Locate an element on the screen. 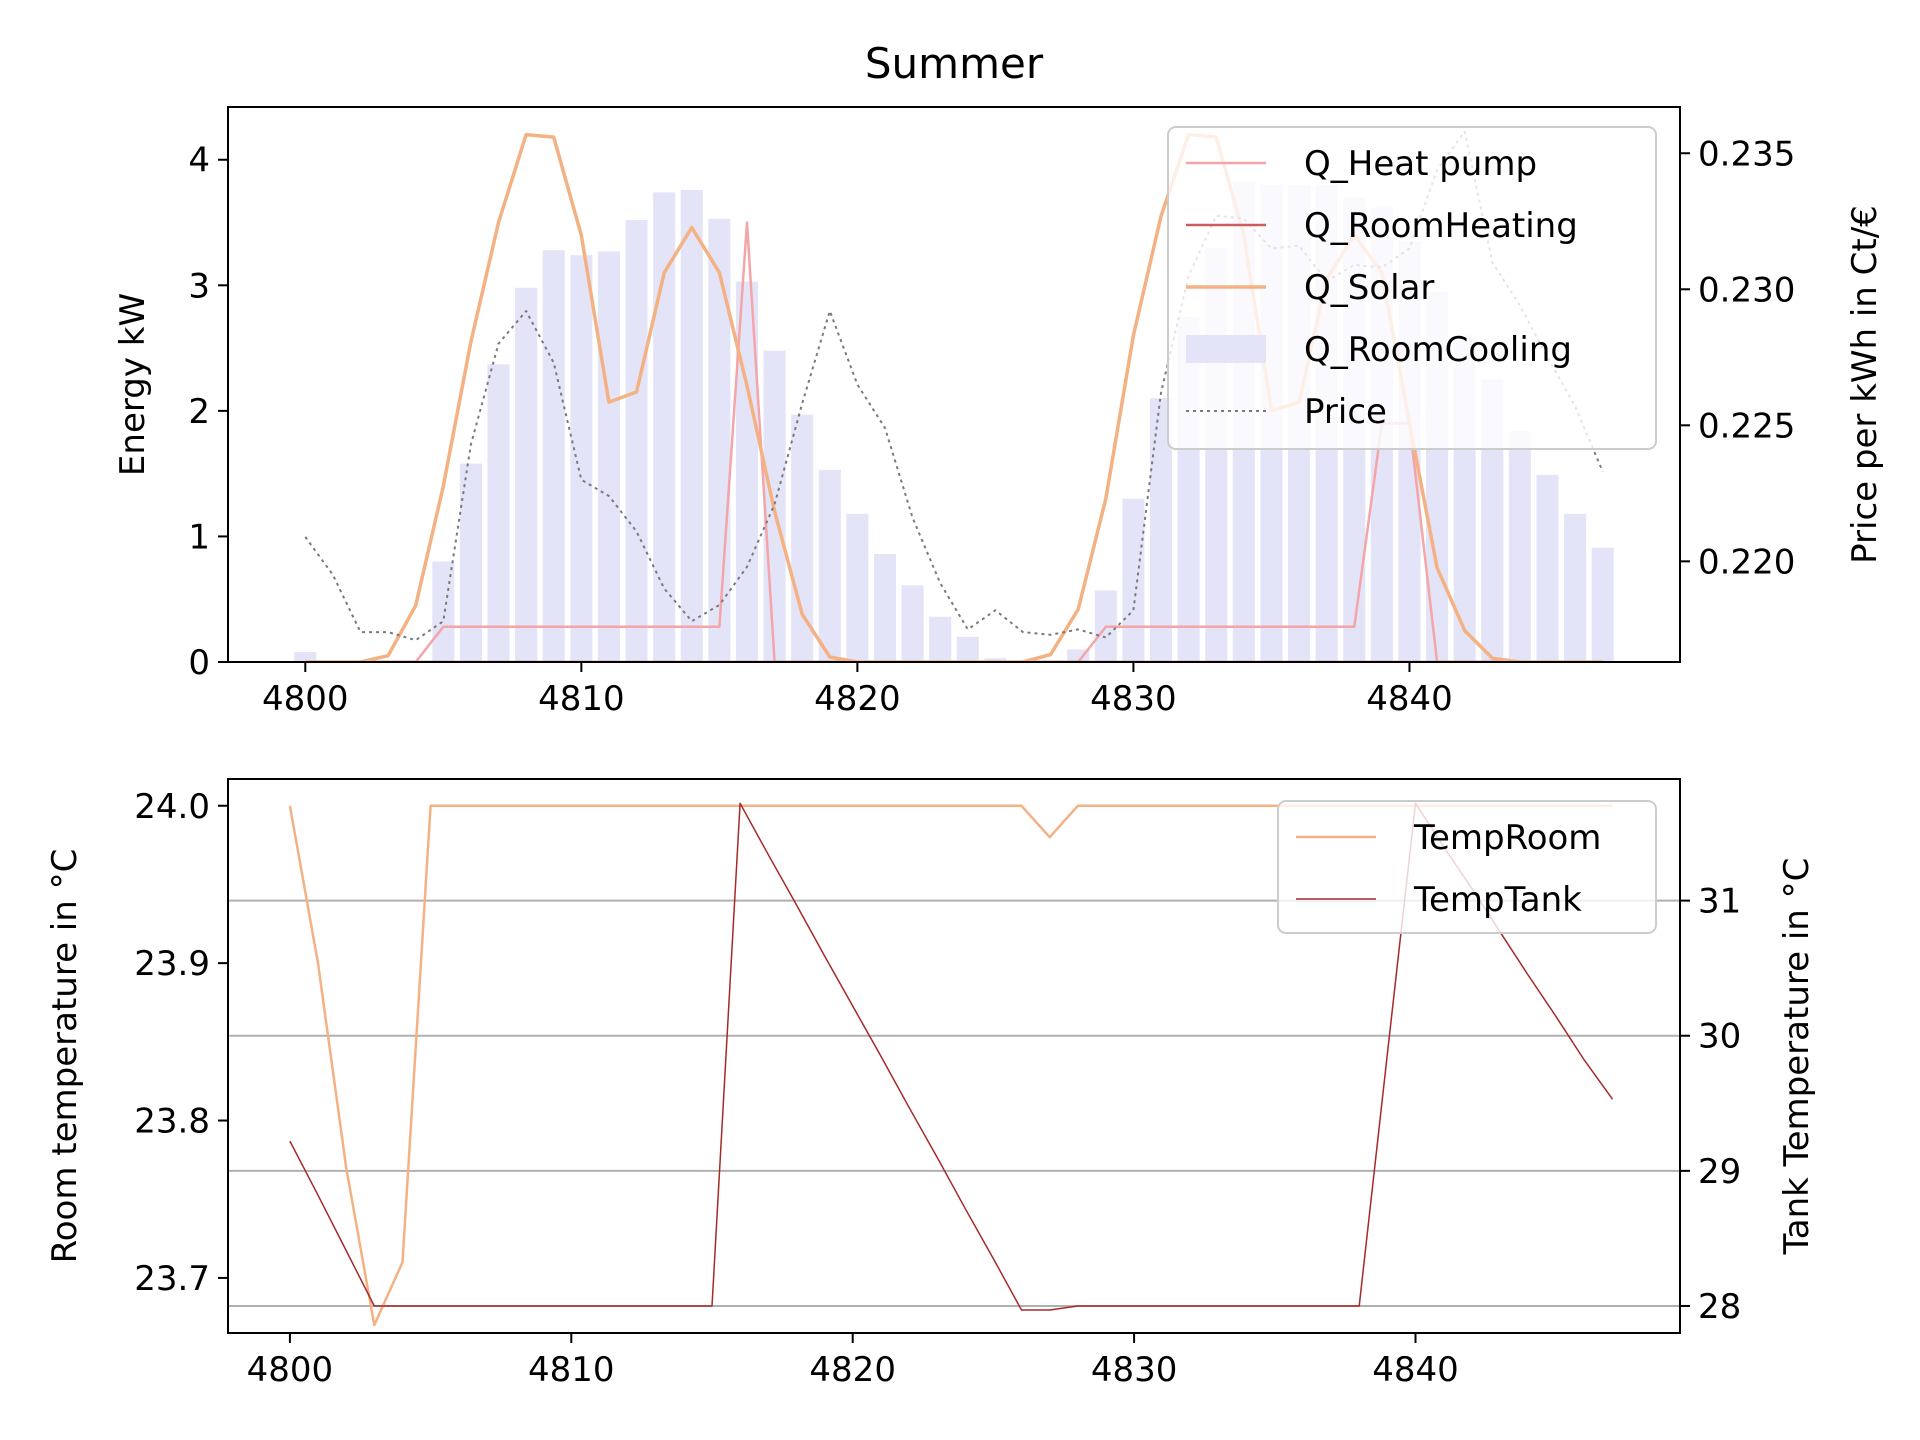 Image resolution: width=1920 pixels, height=1440 pixels. y-tick-label: 23.7 is located at coordinates (172, 1279).